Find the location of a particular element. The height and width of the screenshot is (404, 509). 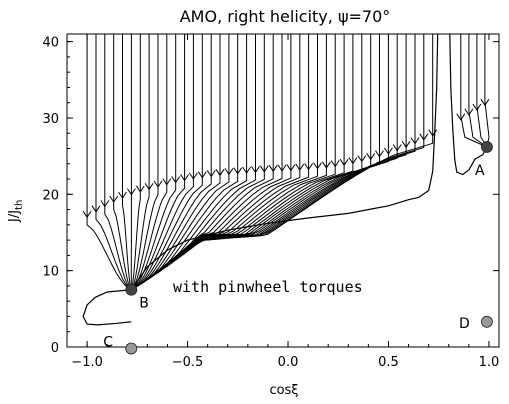

y-tick-label: 10 is located at coordinates (50, 272).